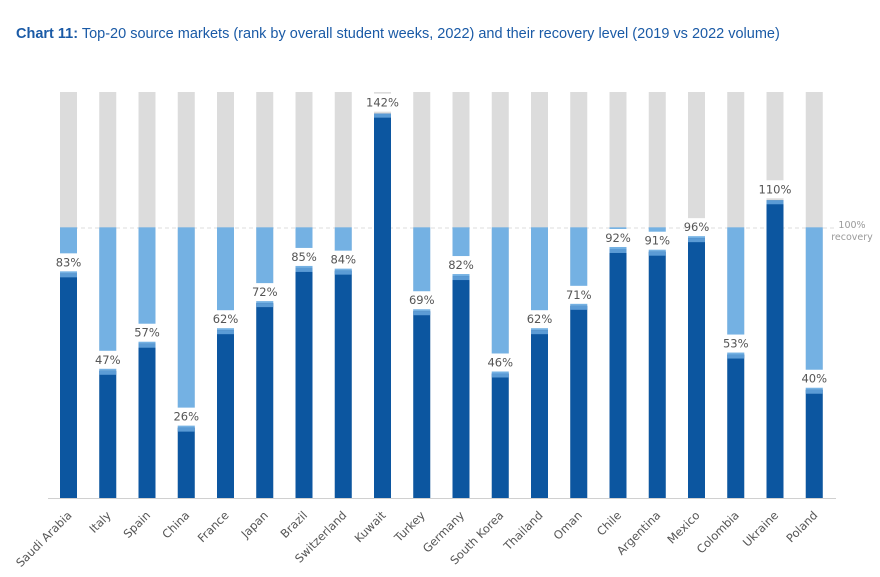 The height and width of the screenshot is (577, 880). I want to click on category-label: Brazil, so click(294, 524).